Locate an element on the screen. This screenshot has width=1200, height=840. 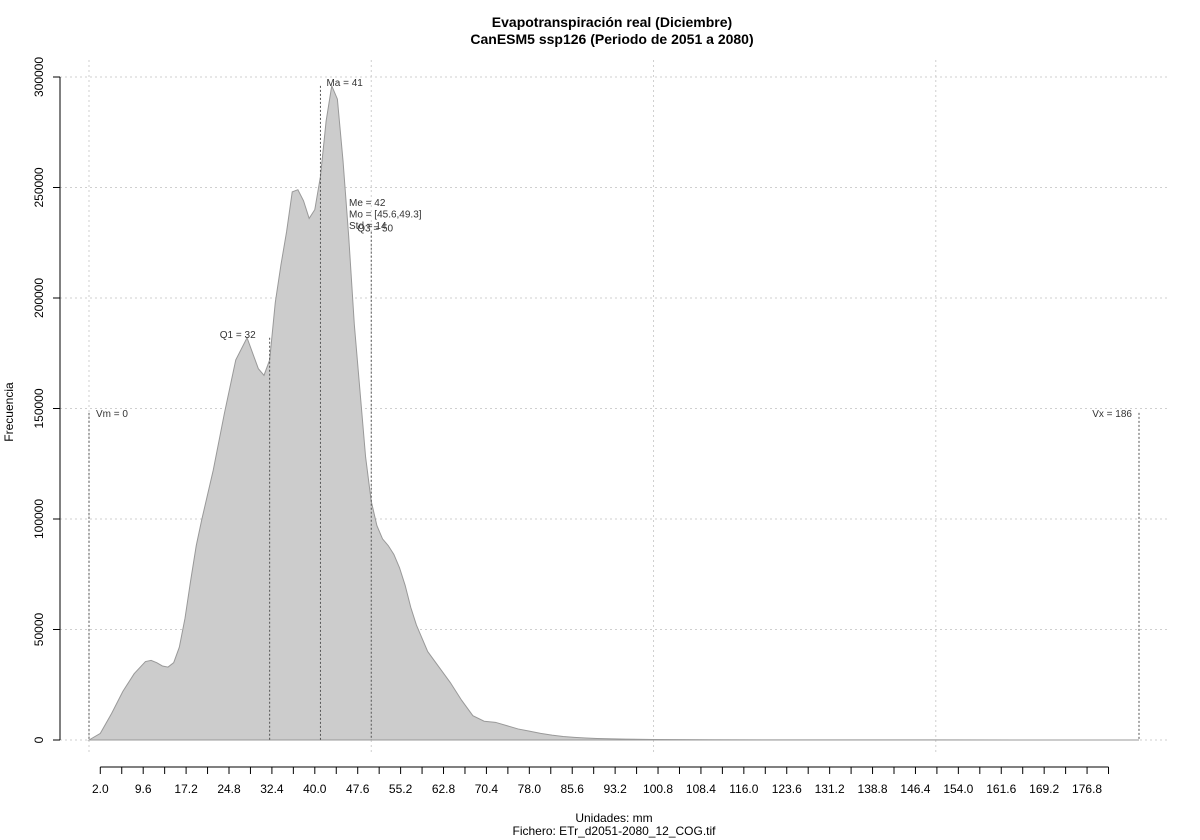
chart-title: Evapotranspiración real (Diciembre) is located at coordinates (612, 22).